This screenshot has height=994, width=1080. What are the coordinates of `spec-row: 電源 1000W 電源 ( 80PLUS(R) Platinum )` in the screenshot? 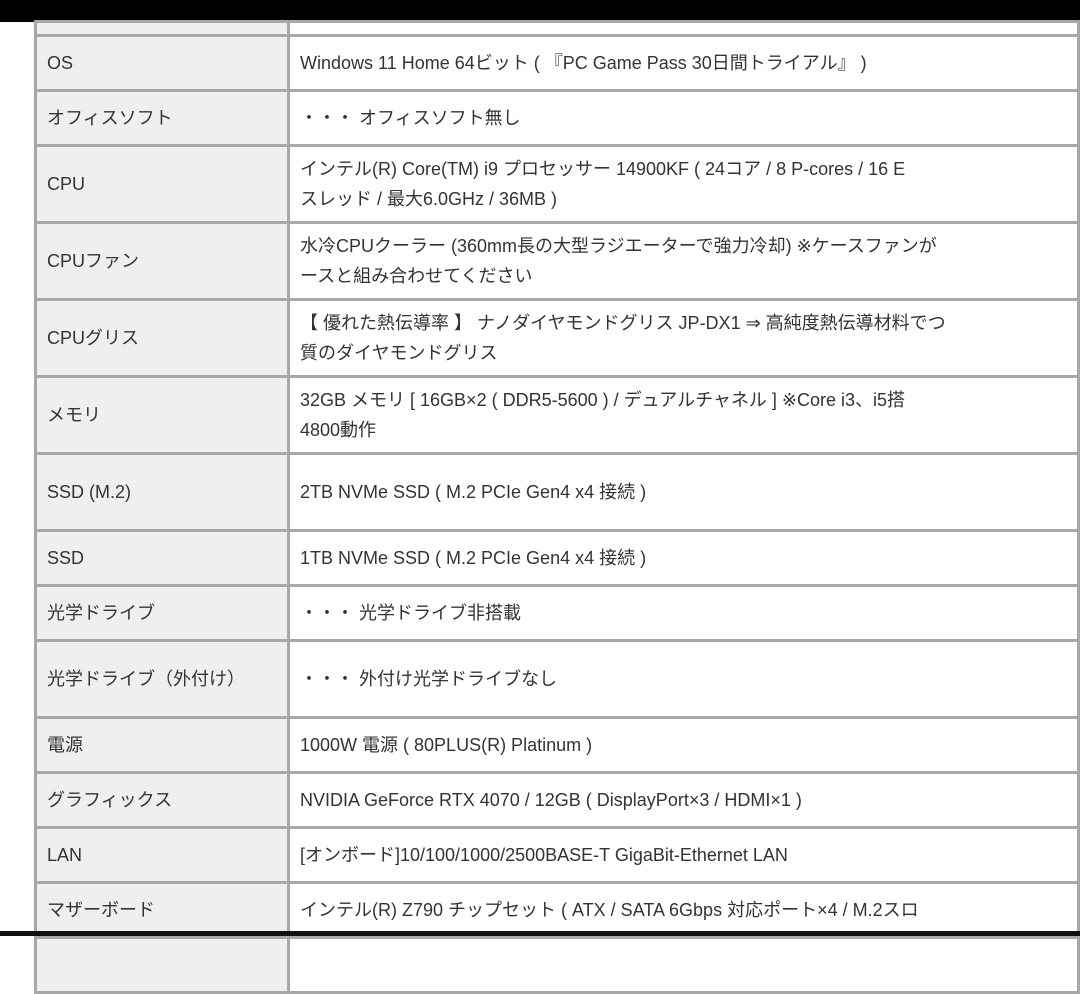 It's located at (557, 745).